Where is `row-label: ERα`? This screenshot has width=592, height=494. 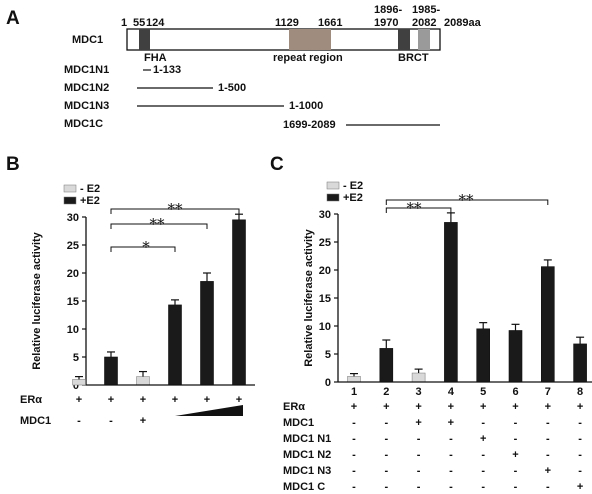 row-label: ERα is located at coordinates (294, 407).